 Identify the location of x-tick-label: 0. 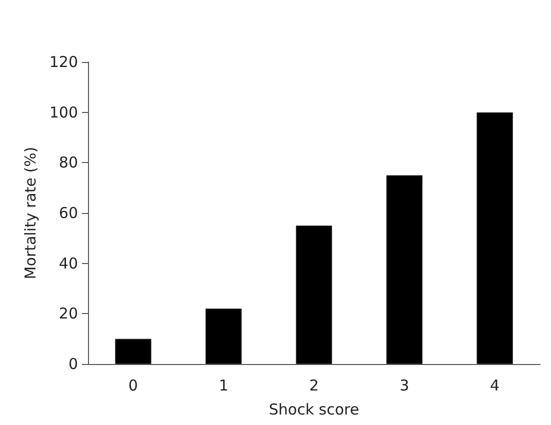
(133, 385).